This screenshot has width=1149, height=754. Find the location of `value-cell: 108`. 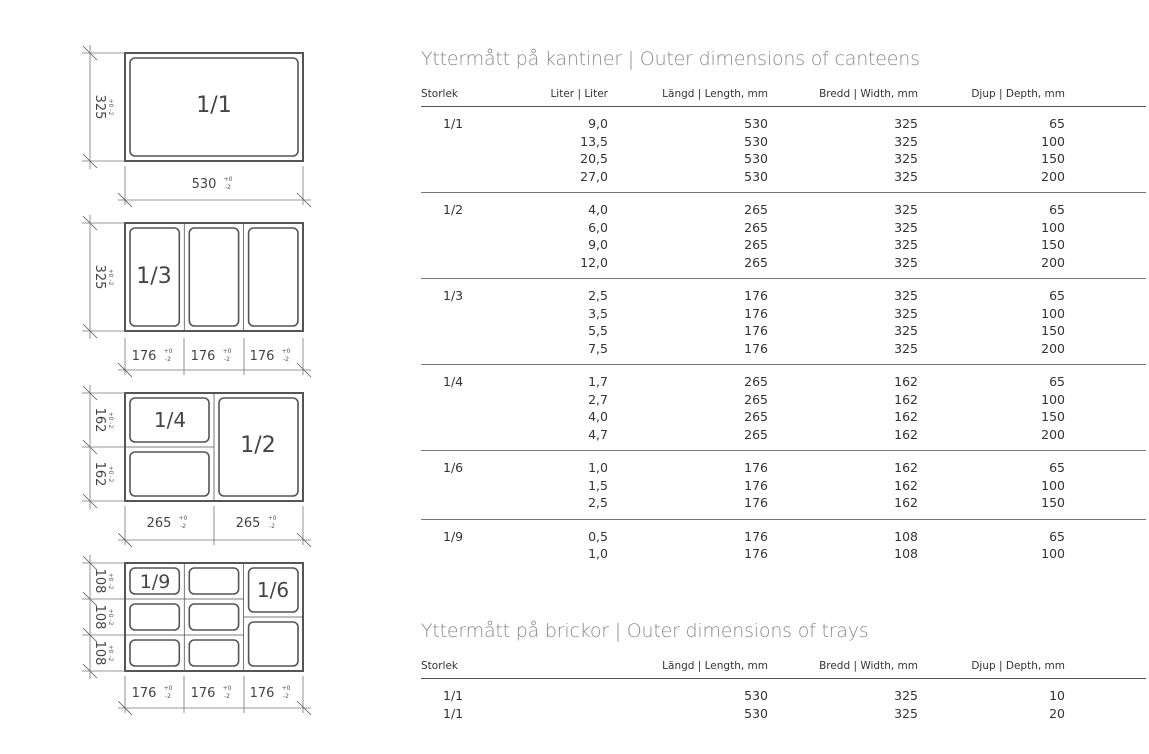

value-cell: 108 is located at coordinates (906, 553).